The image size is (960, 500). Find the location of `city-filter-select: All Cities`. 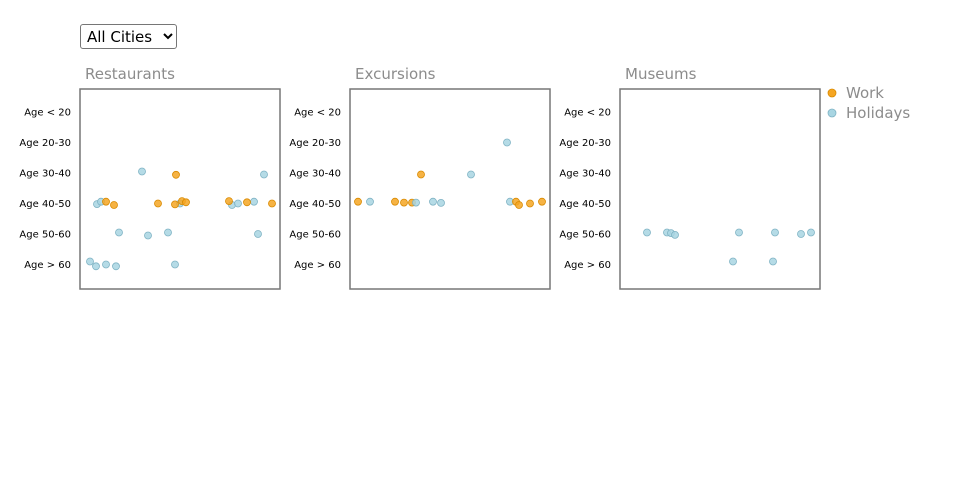

city-filter-select: All Cities is located at coordinates (128, 36).